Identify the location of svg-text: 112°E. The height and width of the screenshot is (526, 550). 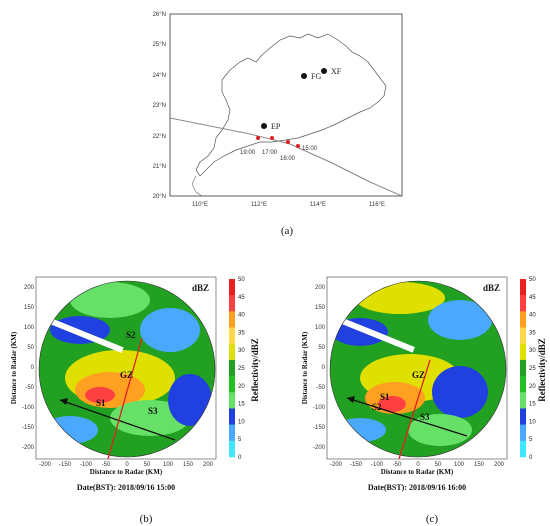
(259, 205).